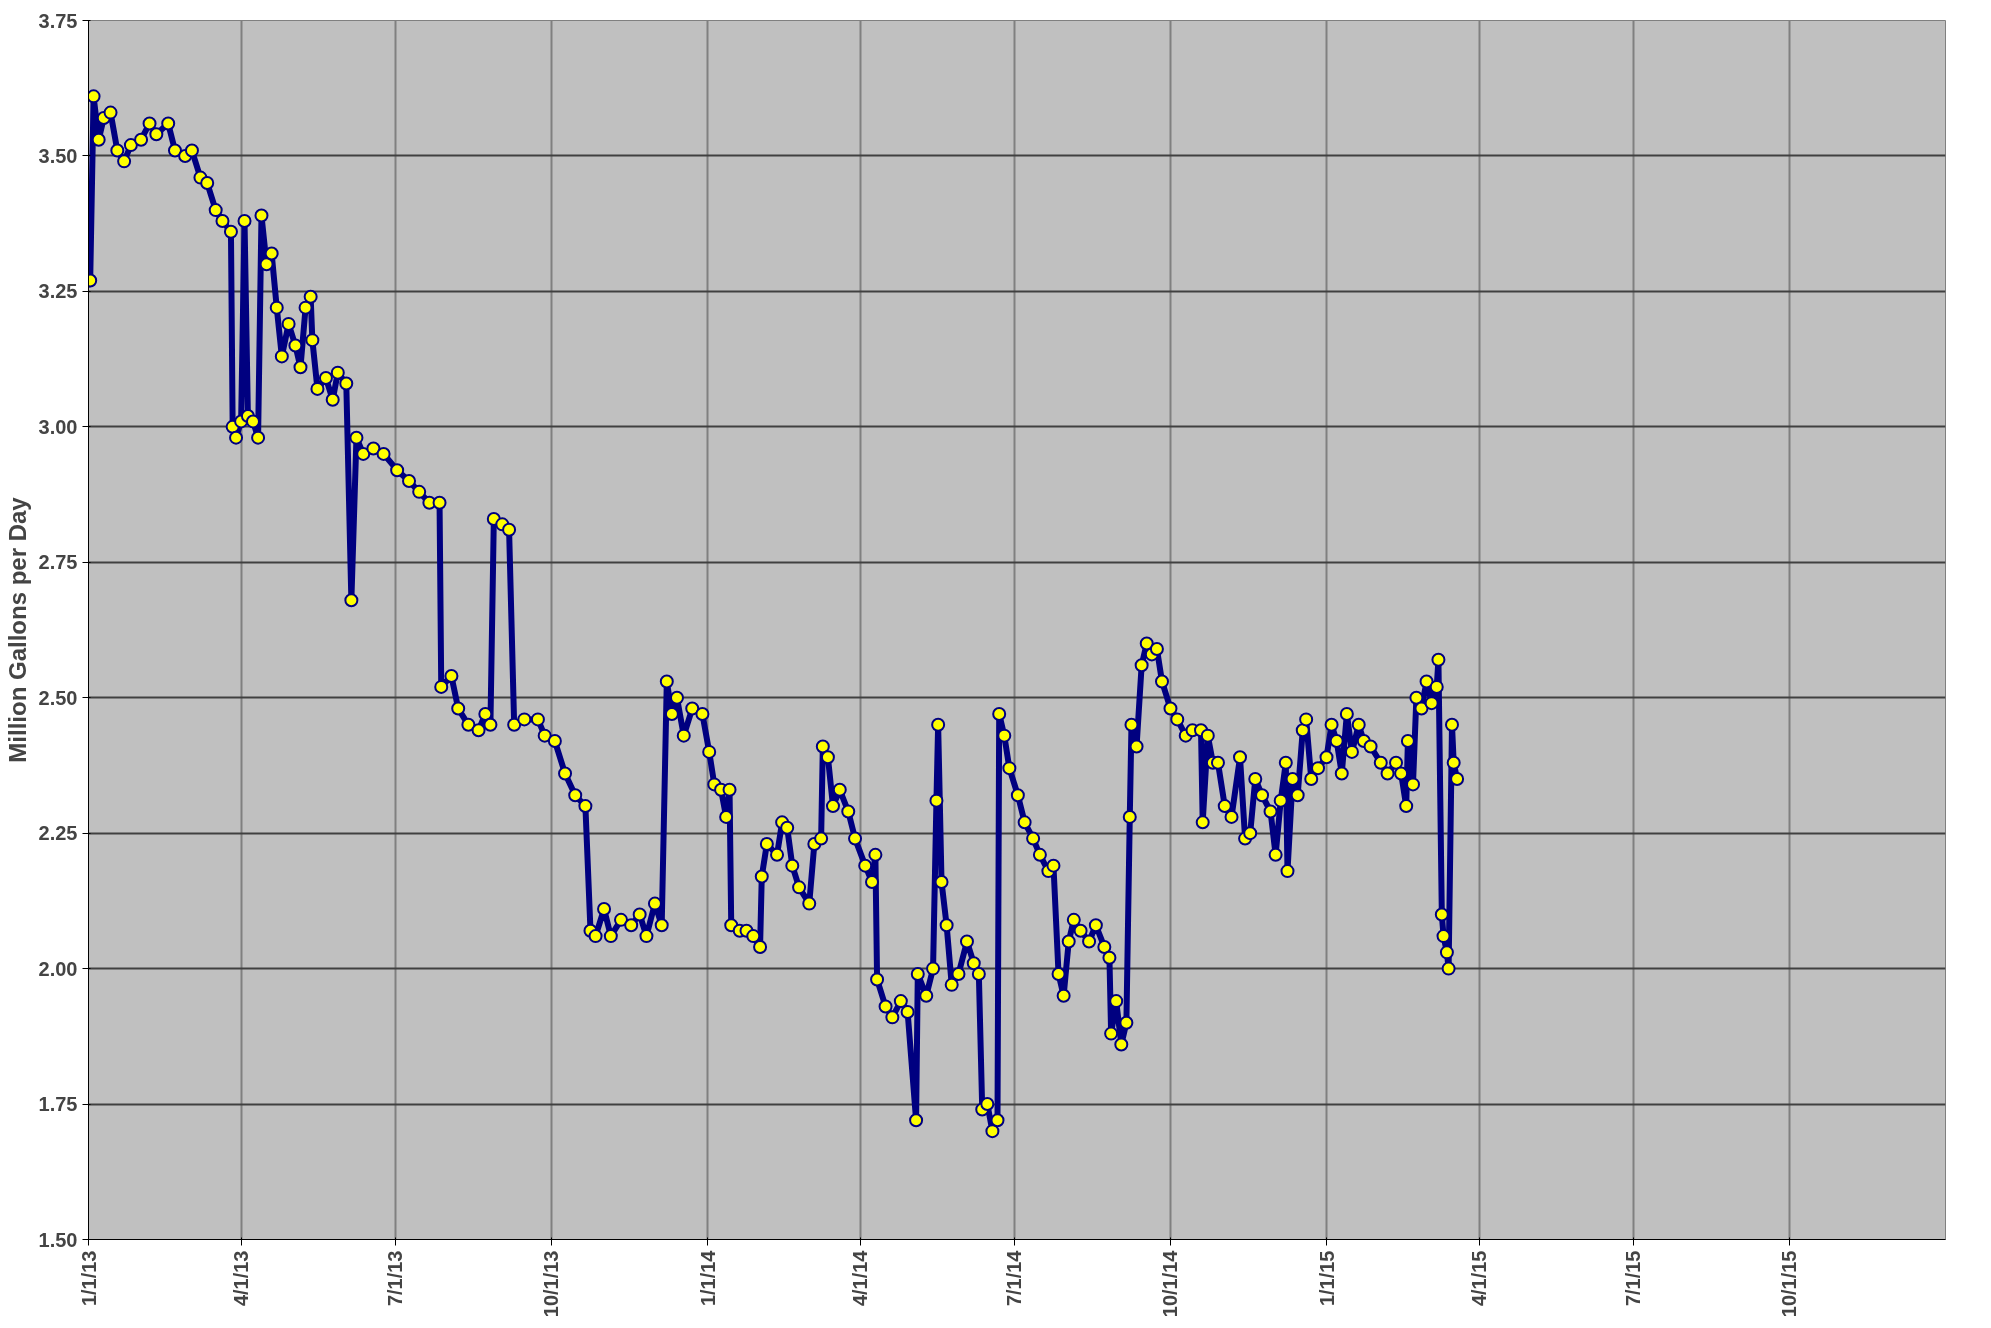  Describe the element at coordinates (707, 1278) in the screenshot. I see `x-tick-label: 1/1/14` at that location.